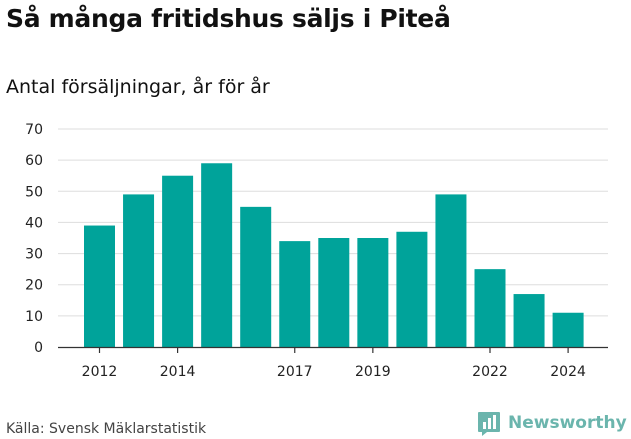  I want to click on bar-2018, so click(334, 292).